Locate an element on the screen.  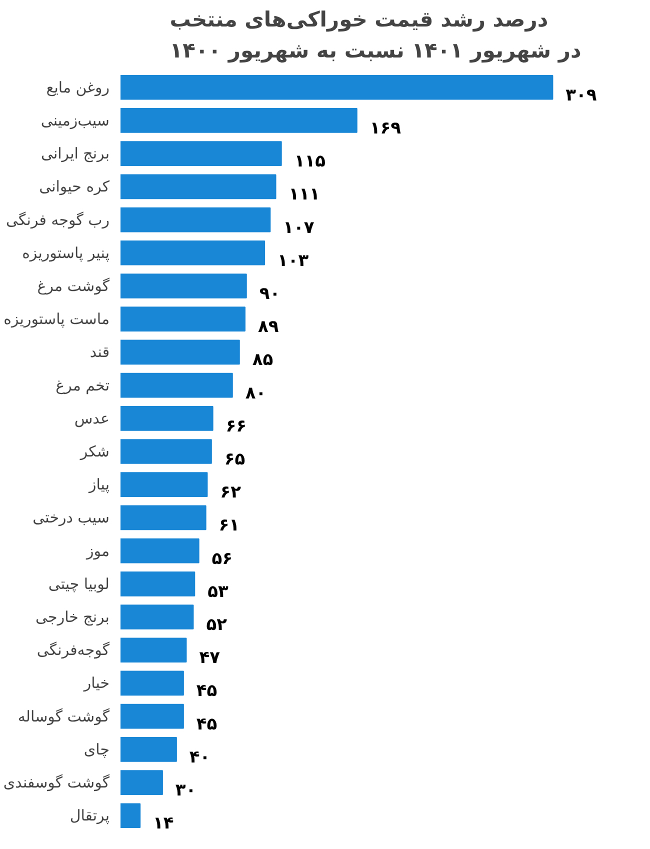
y-tick-label: شکر is located at coordinates (94, 451).